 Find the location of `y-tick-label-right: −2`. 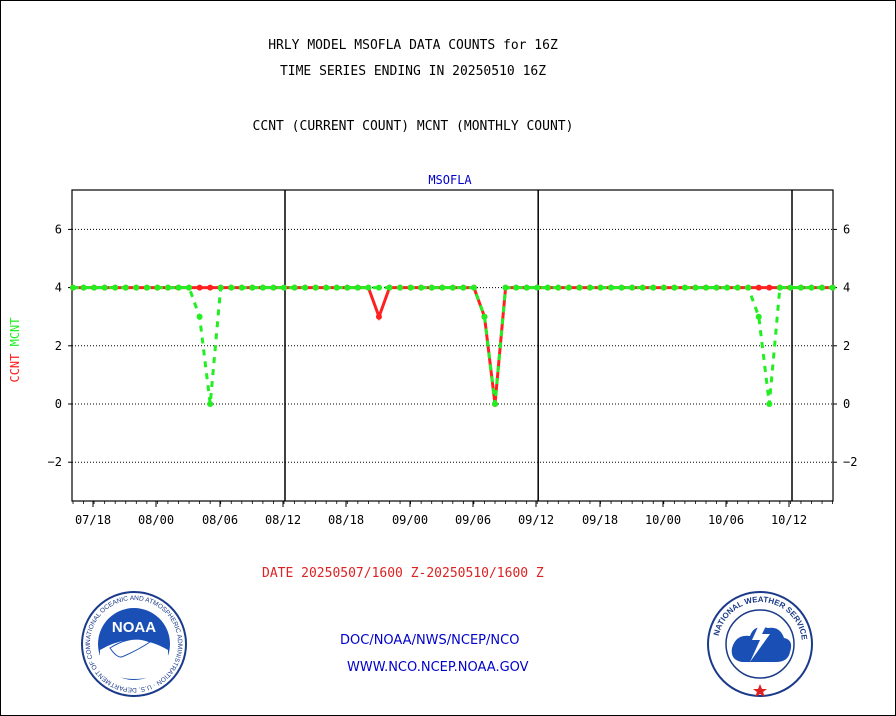

y-tick-label-right: −2 is located at coordinates (850, 462).